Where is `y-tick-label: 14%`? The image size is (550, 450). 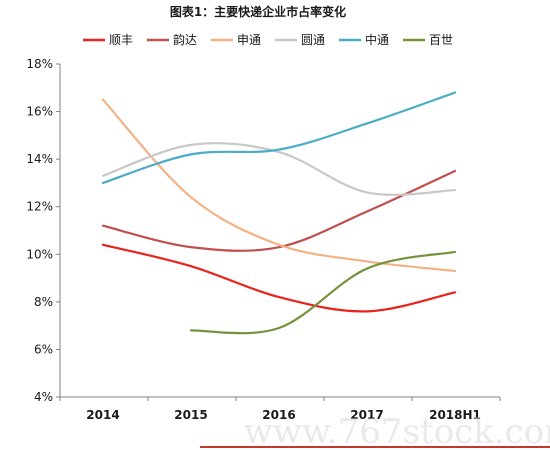 y-tick-label: 14% is located at coordinates (39, 159).